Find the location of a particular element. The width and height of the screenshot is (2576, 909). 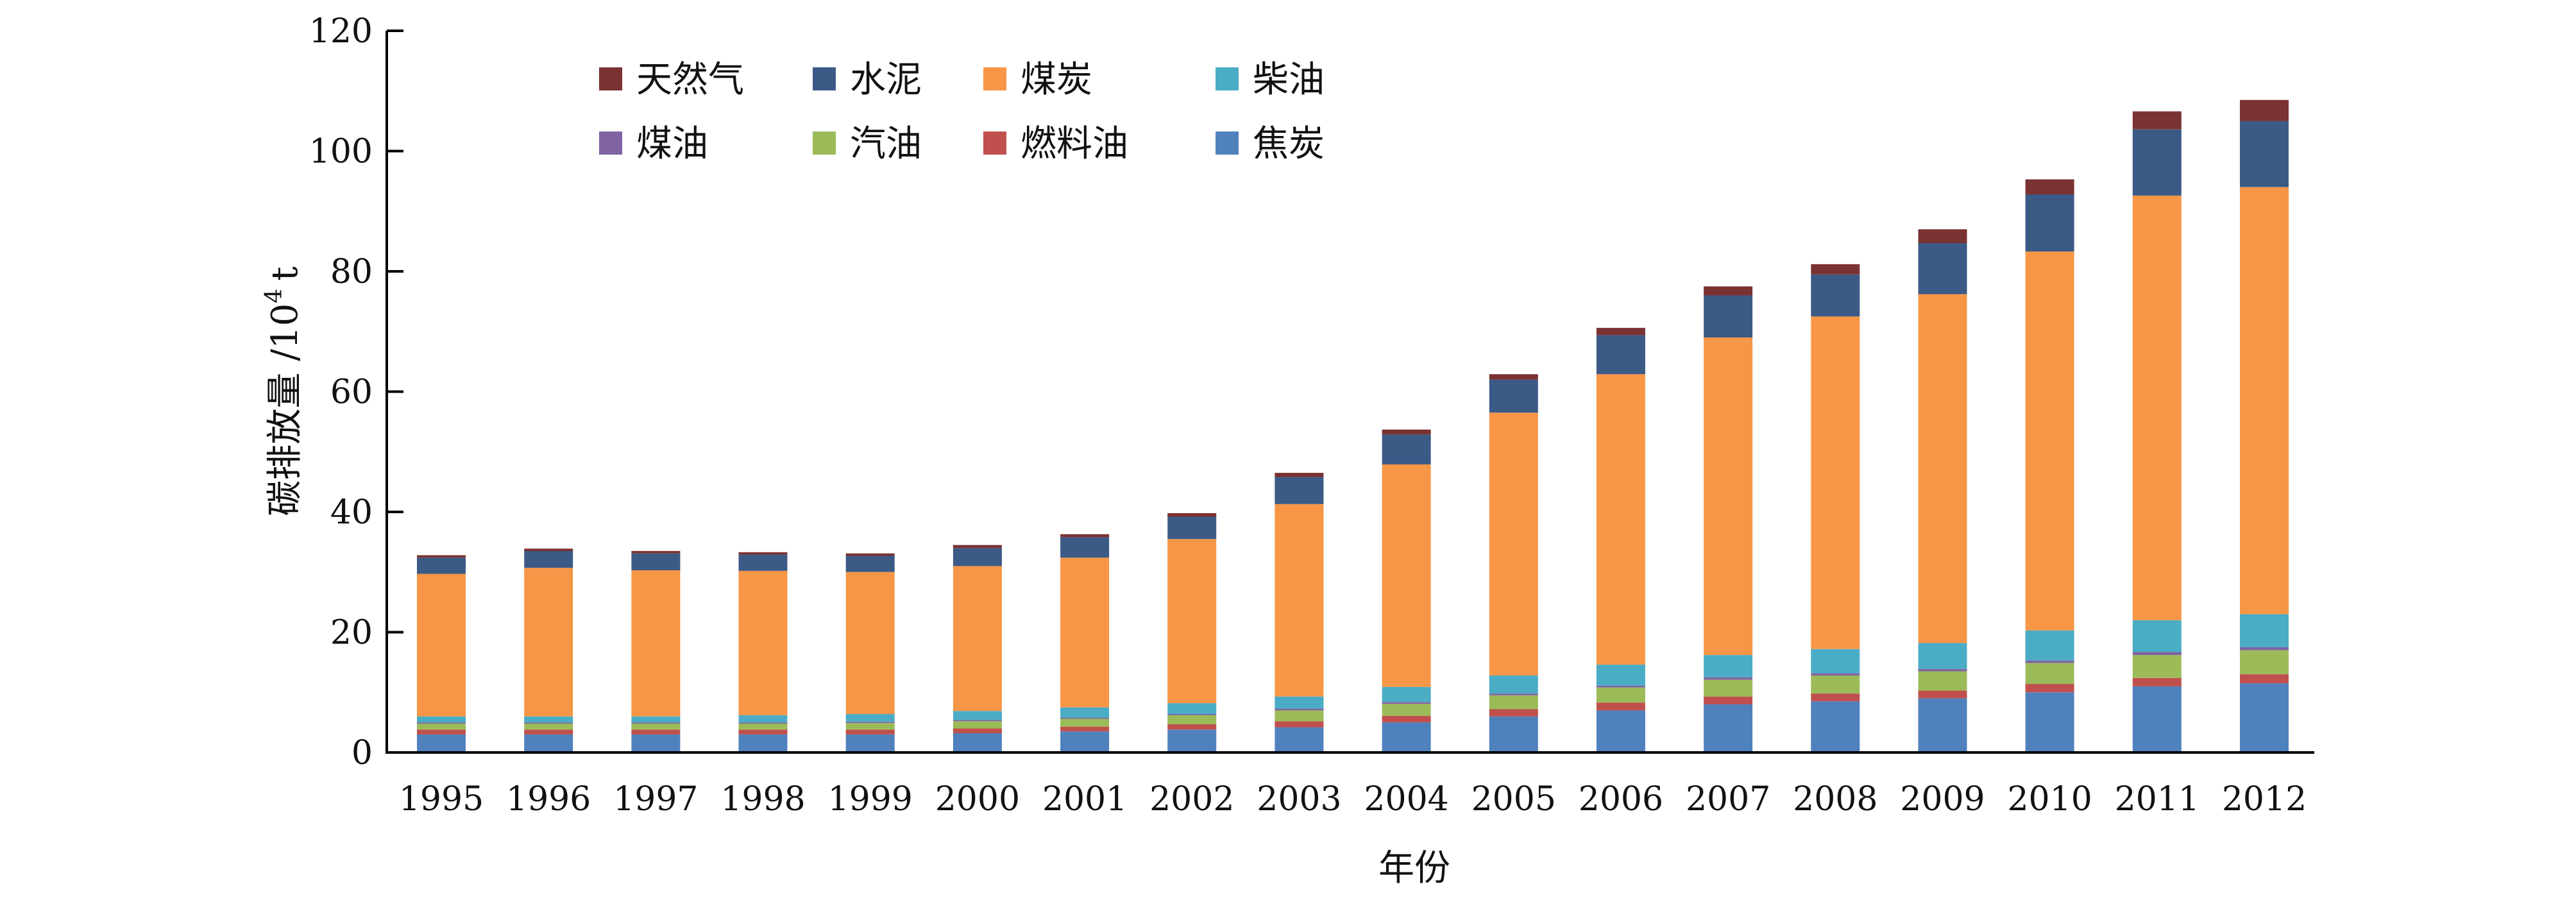

legend-item-煤炭: 煤炭 is located at coordinates (1037, 80).